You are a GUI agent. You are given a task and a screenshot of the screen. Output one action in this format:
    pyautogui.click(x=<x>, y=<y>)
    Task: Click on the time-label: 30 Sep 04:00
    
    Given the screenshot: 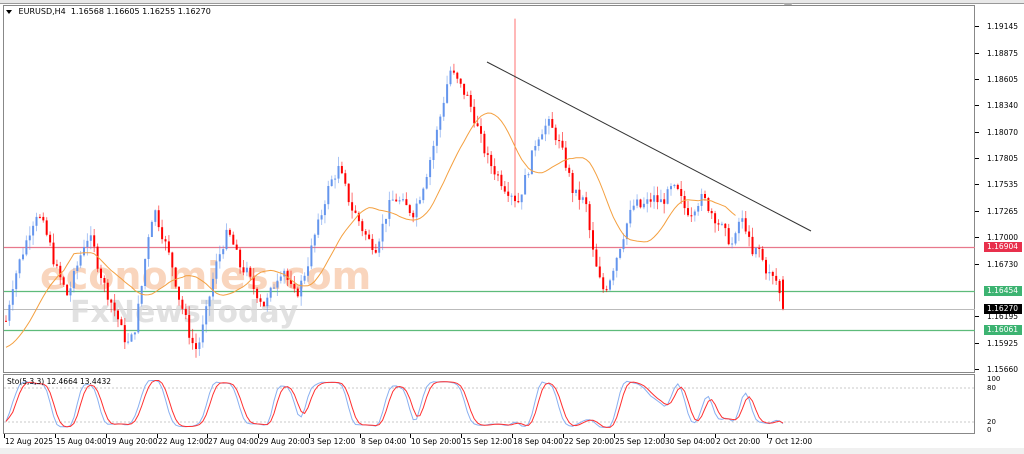 What is the action you would take?
    pyautogui.click(x=690, y=441)
    